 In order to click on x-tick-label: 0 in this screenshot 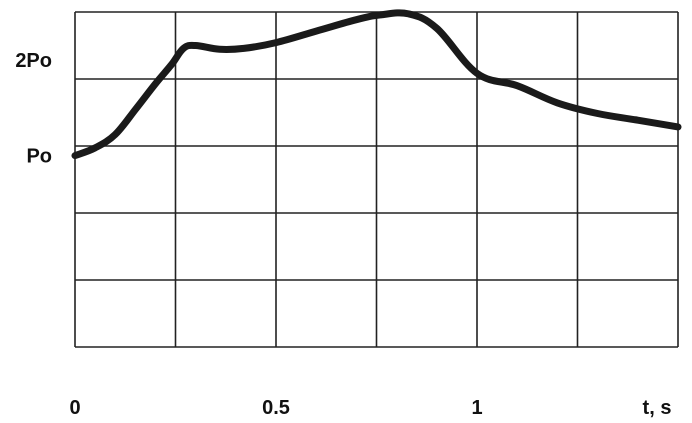, I will do `click(74, 408)`.